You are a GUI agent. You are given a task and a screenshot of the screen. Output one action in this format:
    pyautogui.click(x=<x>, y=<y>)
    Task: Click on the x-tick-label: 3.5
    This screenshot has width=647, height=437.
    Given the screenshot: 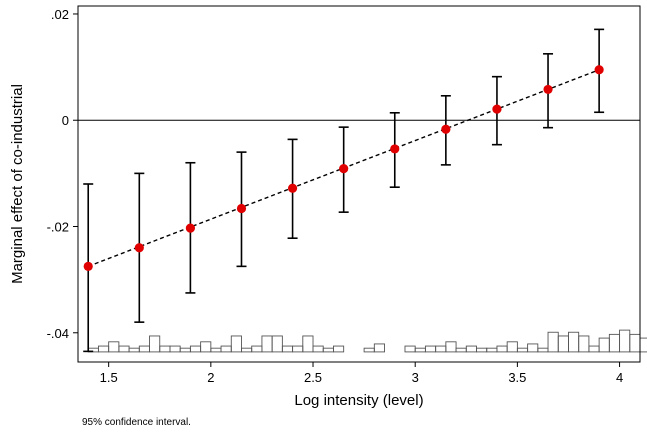 What is the action you would take?
    pyautogui.click(x=517, y=377)
    